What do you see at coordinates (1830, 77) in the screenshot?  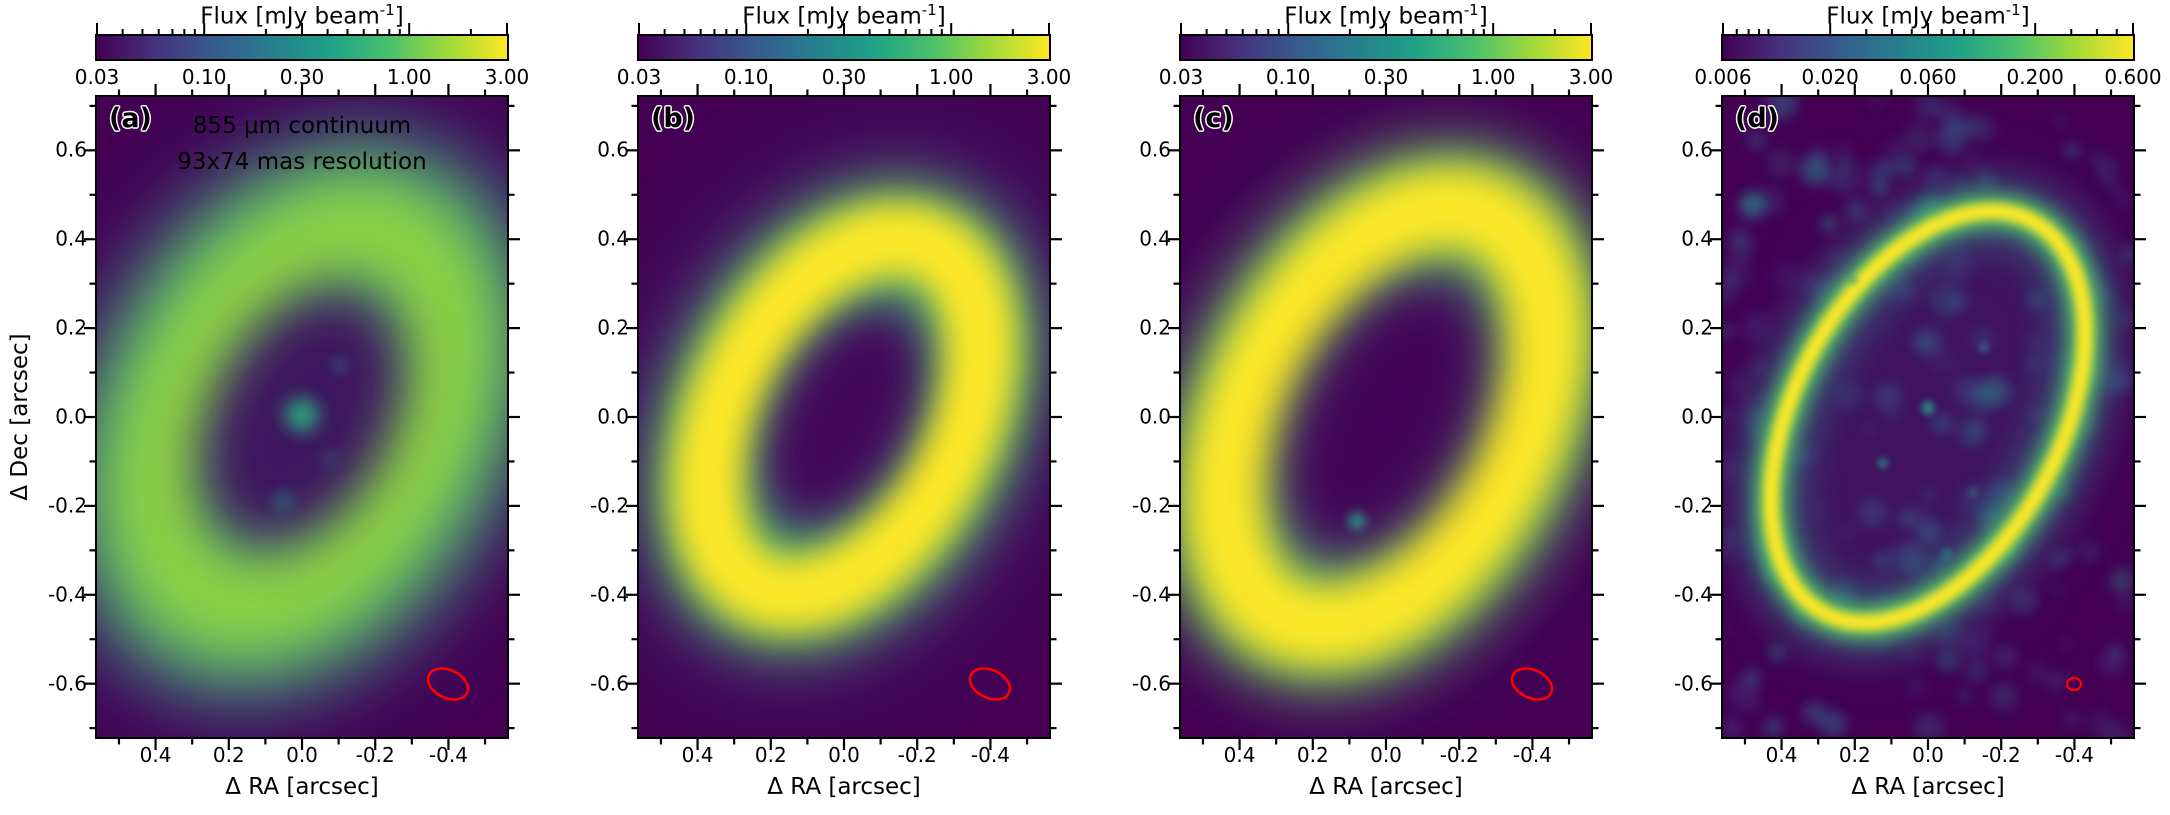 I see `colorbar-tick-label: 0.020` at bounding box center [1830, 77].